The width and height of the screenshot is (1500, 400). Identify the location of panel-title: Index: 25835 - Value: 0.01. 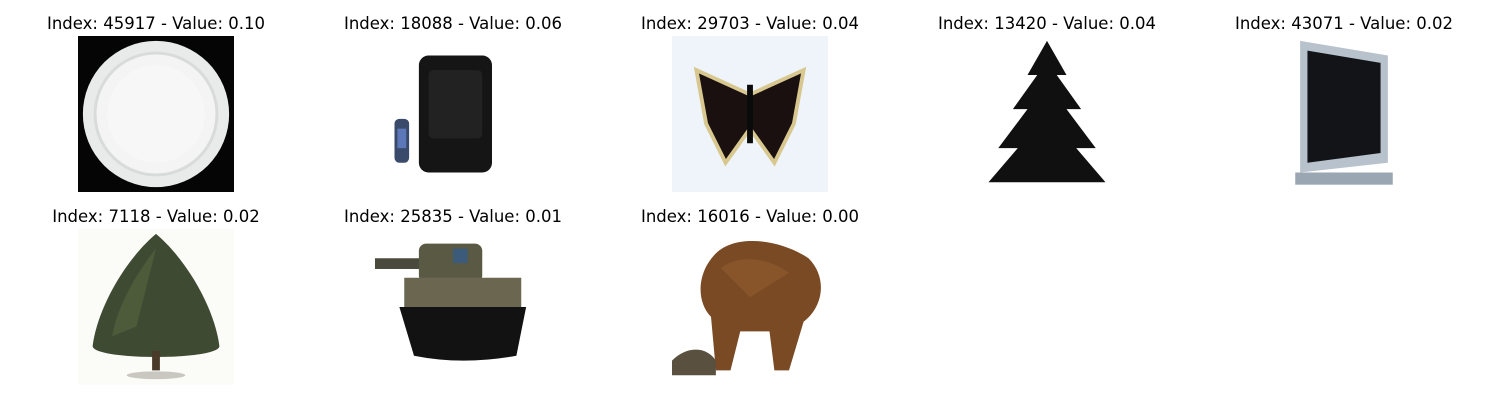
(452, 216).